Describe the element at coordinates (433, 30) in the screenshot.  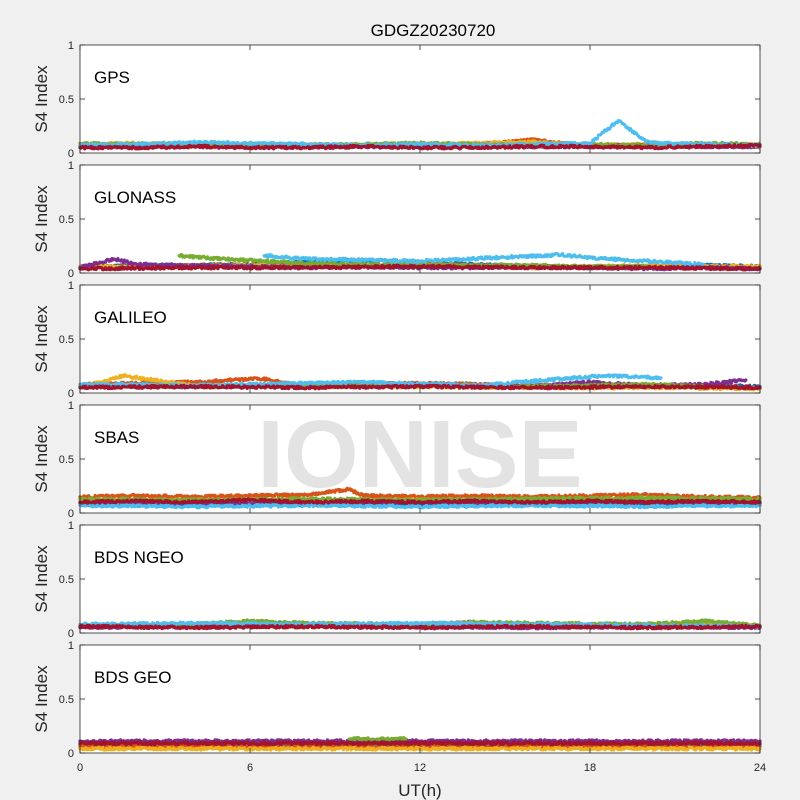
I see `figure-title: GDGZ20230720` at that location.